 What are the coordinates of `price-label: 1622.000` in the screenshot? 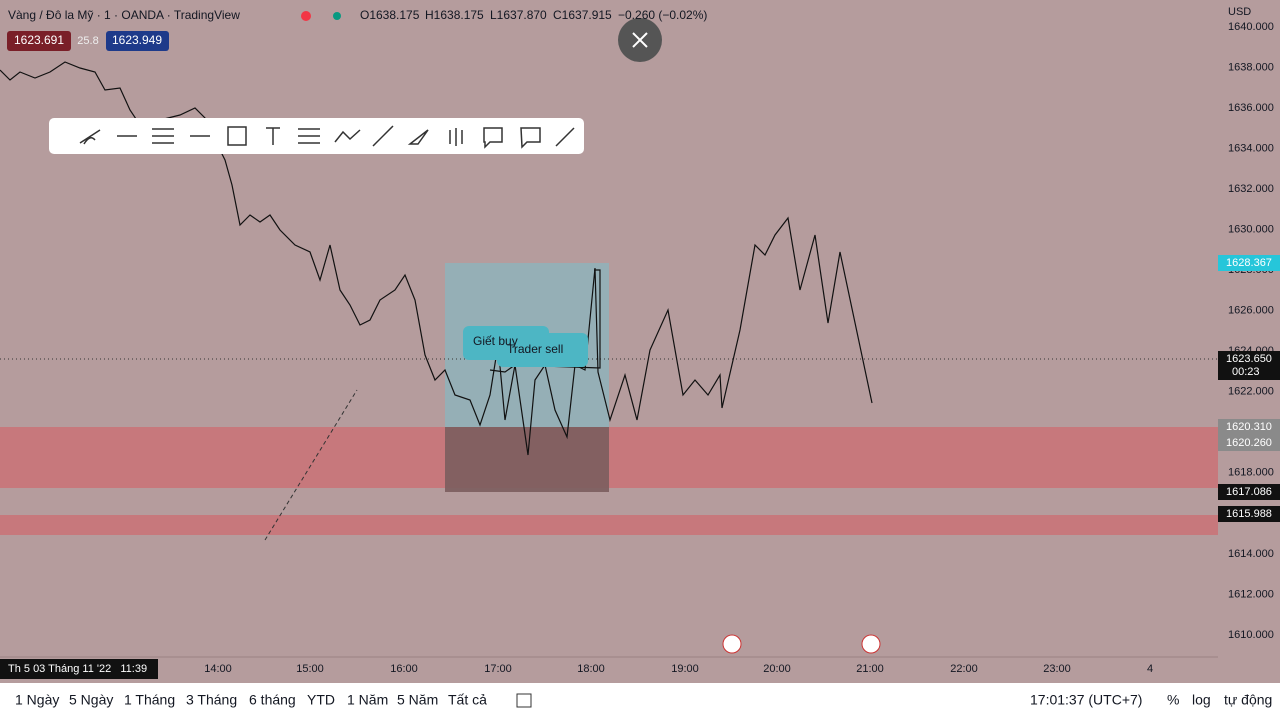 It's located at (1251, 392).